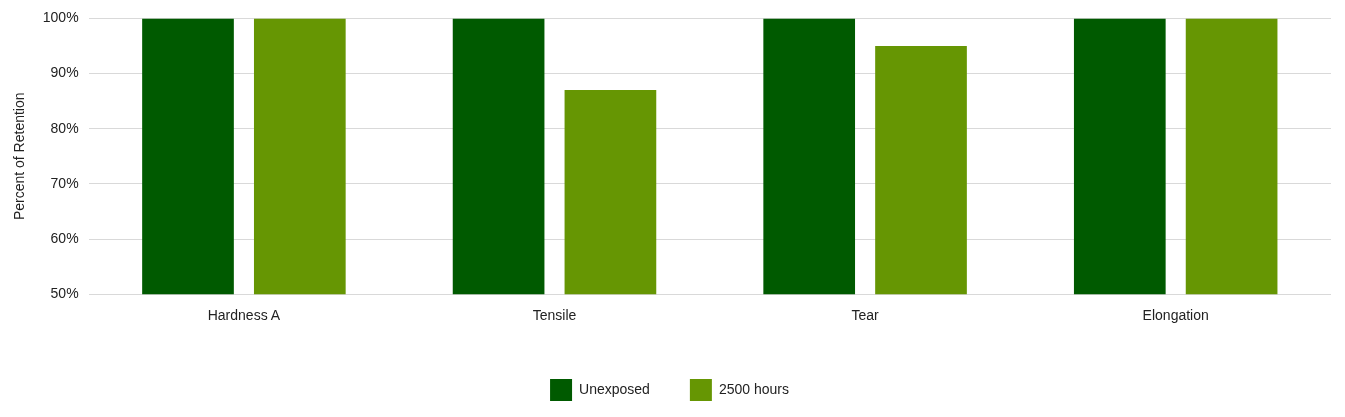 The image size is (1345, 417). What do you see at coordinates (244, 315) in the screenshot?
I see `x-tick-label: Hardness A` at bounding box center [244, 315].